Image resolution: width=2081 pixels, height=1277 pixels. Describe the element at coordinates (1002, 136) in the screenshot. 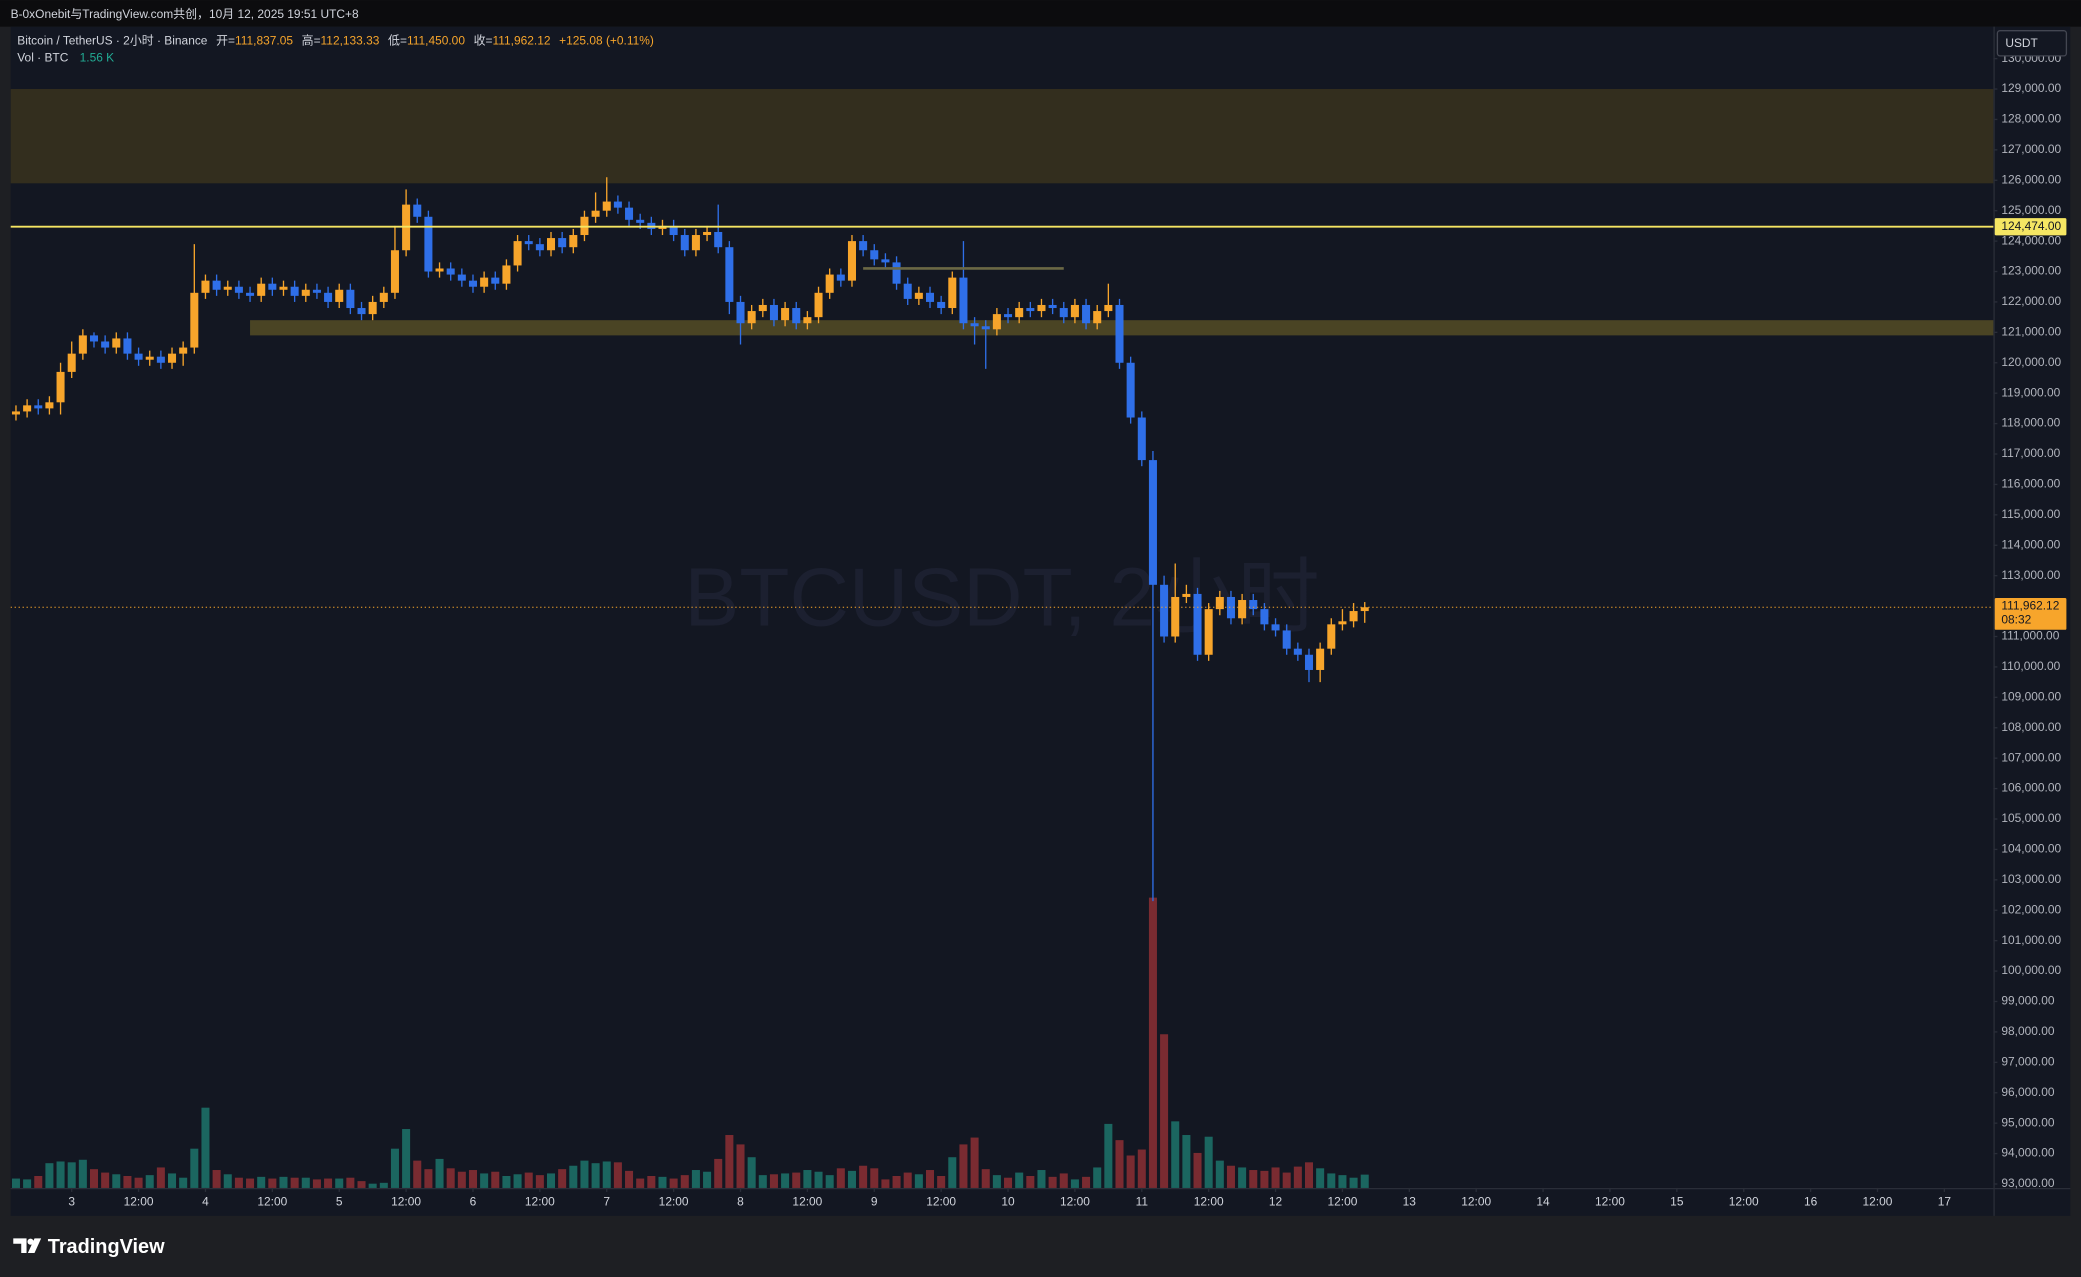

I see `zone` at that location.